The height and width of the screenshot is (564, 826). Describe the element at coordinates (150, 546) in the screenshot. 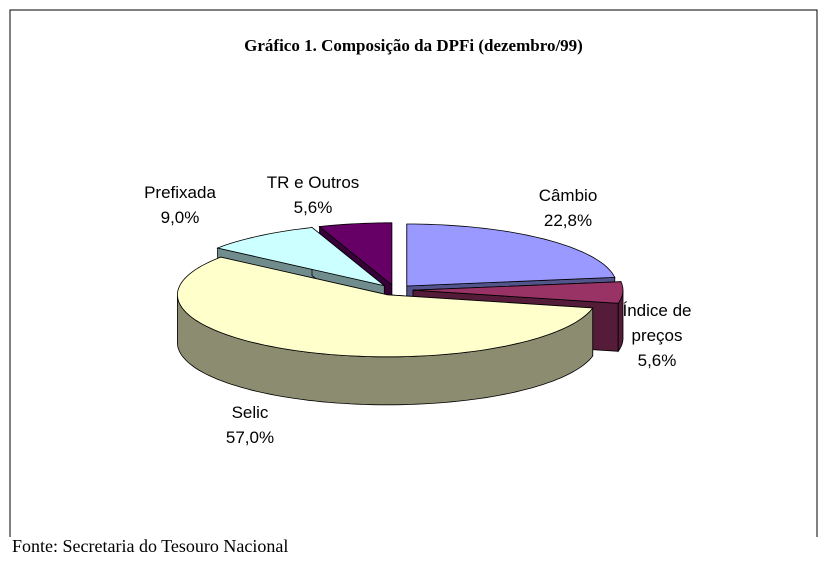

I see `source: Fonte: Secretaria do Tesouro Nacional` at that location.